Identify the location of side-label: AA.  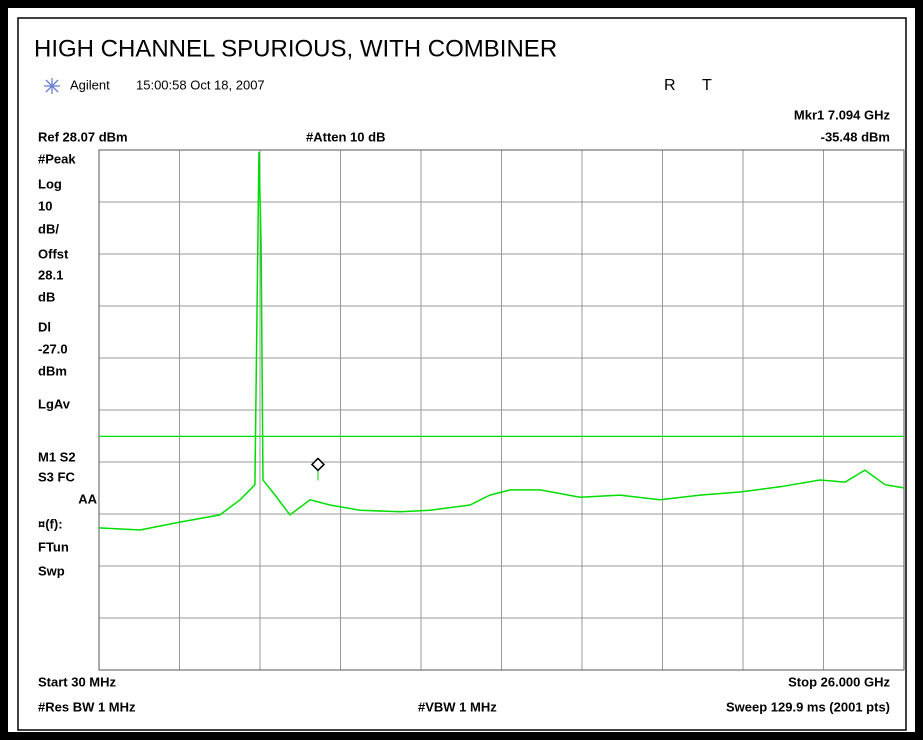
(87, 498).